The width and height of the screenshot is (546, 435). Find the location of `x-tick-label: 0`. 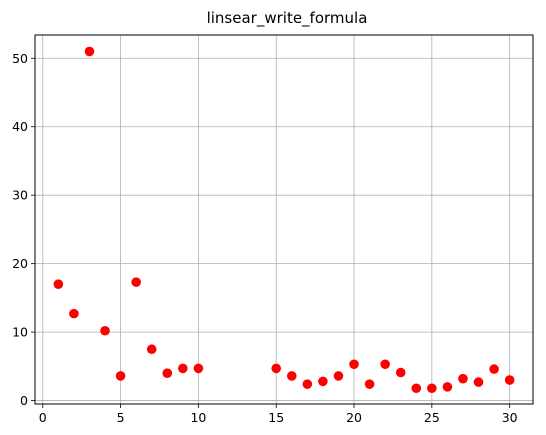

x-tick-label: 0 is located at coordinates (43, 417).